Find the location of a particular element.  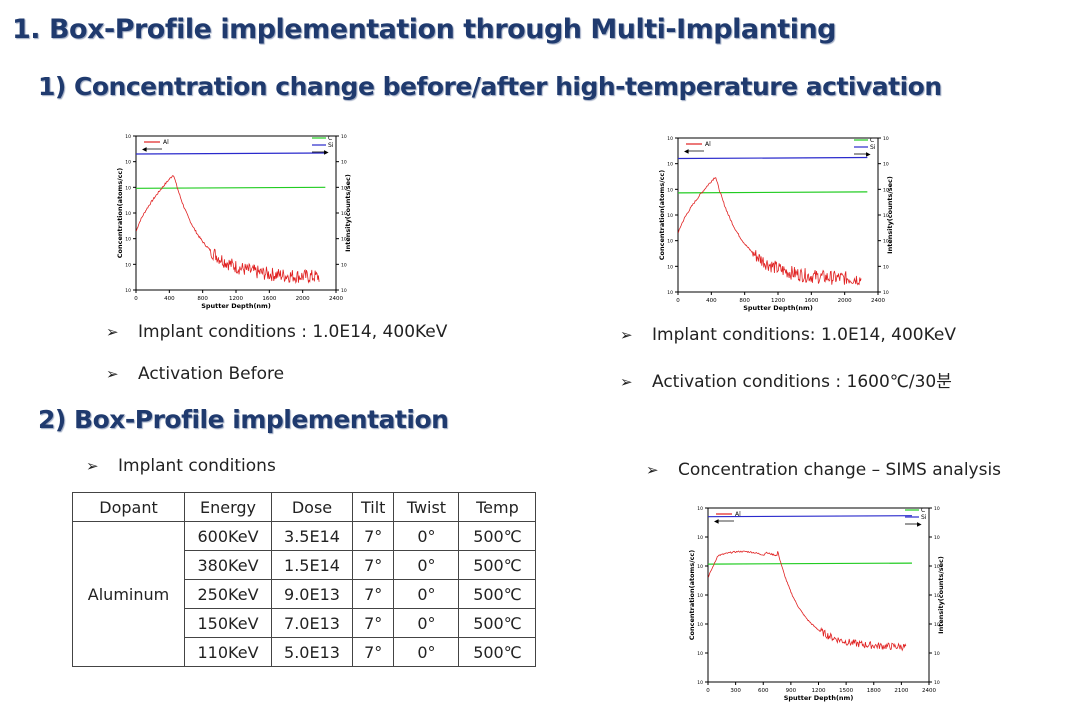

table-header: Dopant is located at coordinates (128, 507).